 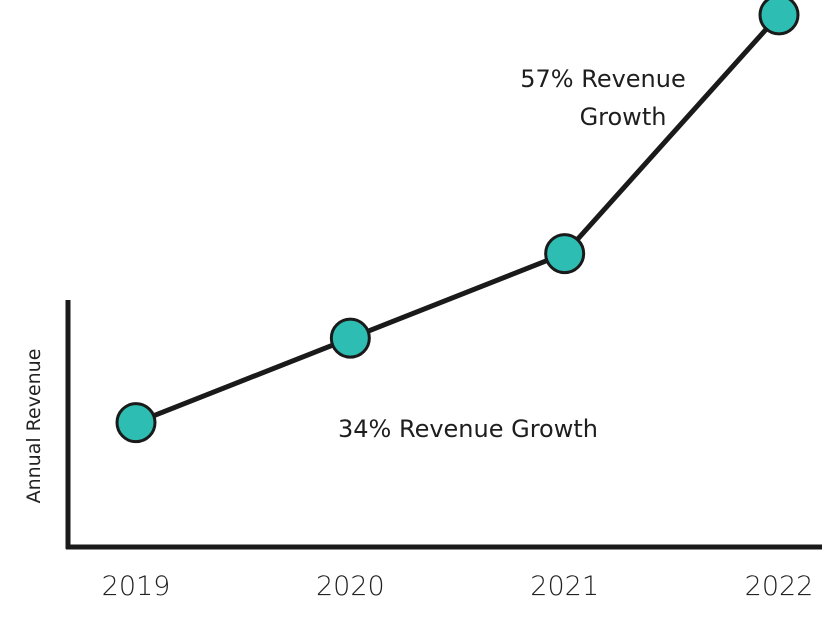 I want to click on annotation-34-growth: 34% Revenue Growth, so click(x=468, y=429).